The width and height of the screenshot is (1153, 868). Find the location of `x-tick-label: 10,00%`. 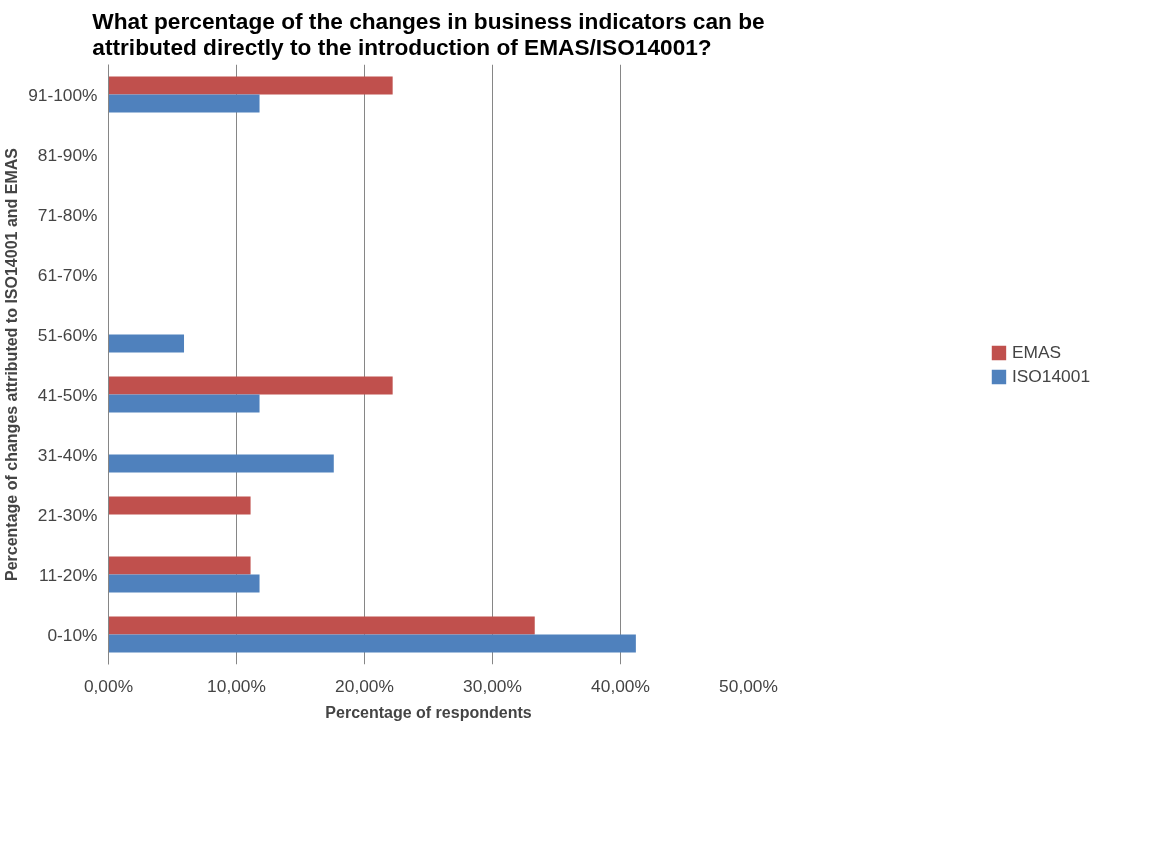

x-tick-label: 10,00% is located at coordinates (236, 685).